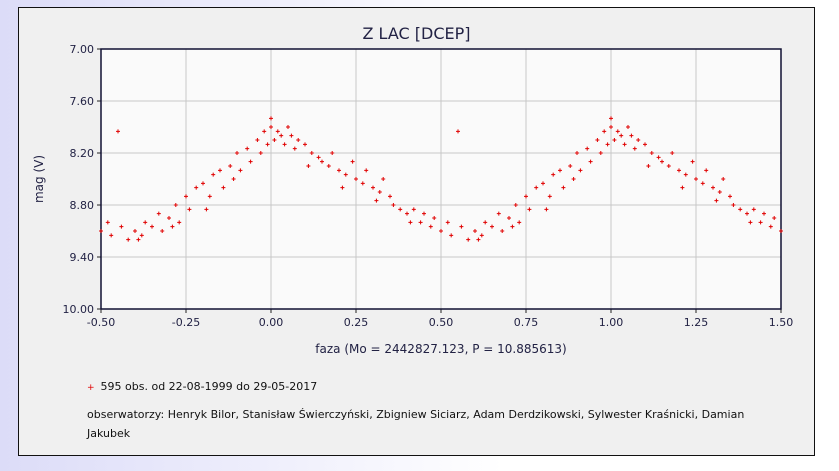 The width and height of the screenshot is (839, 471). I want to click on legend-series: 595 obs. od 22-08-1999 do 29-05-2017, so click(209, 386).